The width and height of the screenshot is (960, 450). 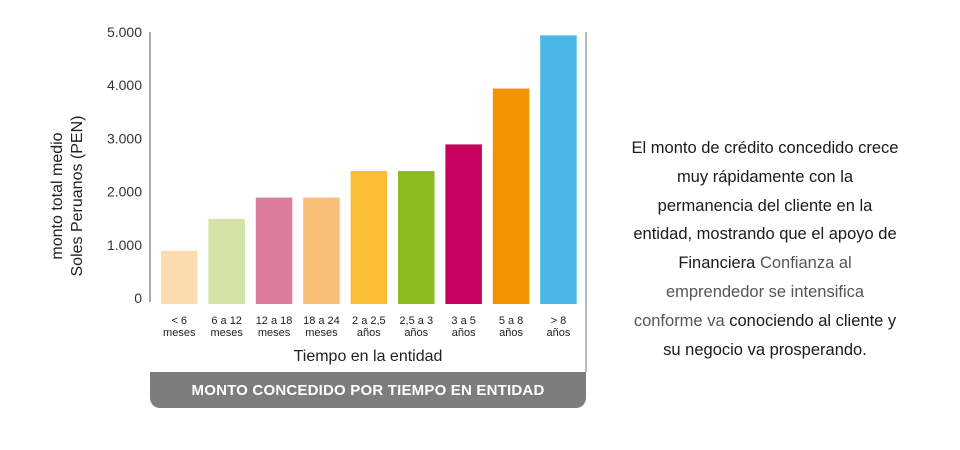 What do you see at coordinates (369, 321) in the screenshot?
I see `x-tick-label: 2 a 2,5` at bounding box center [369, 321].